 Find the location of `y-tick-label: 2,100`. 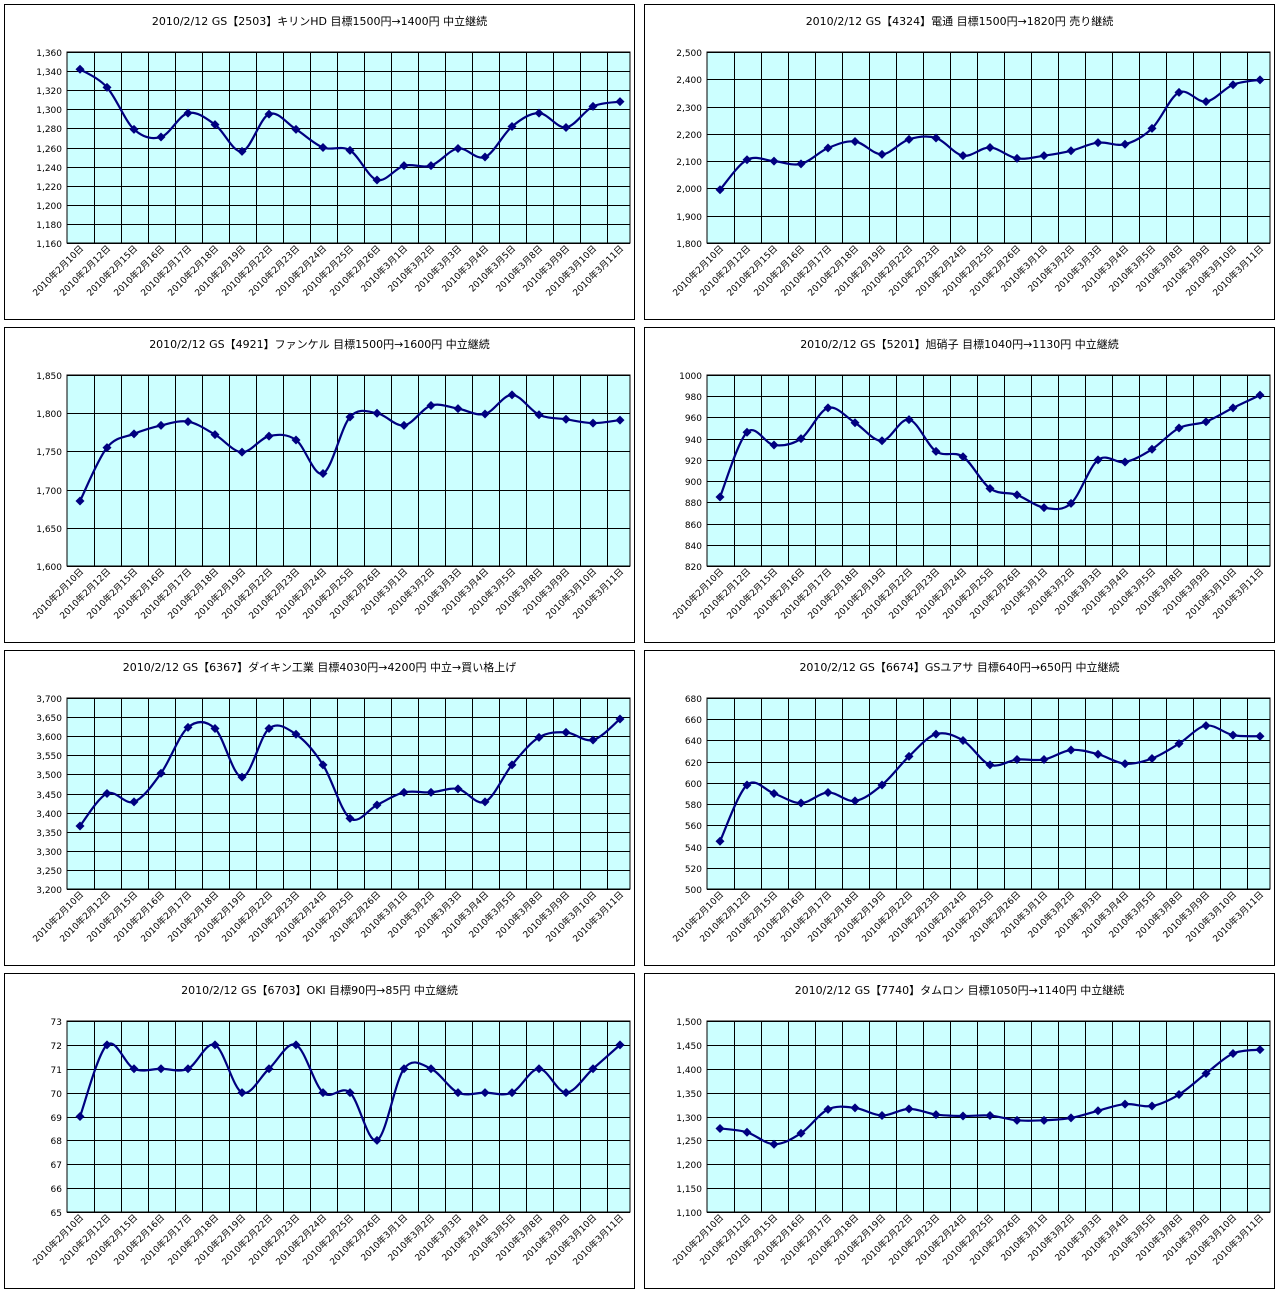

y-tick-label: 2,100 is located at coordinates (689, 163).